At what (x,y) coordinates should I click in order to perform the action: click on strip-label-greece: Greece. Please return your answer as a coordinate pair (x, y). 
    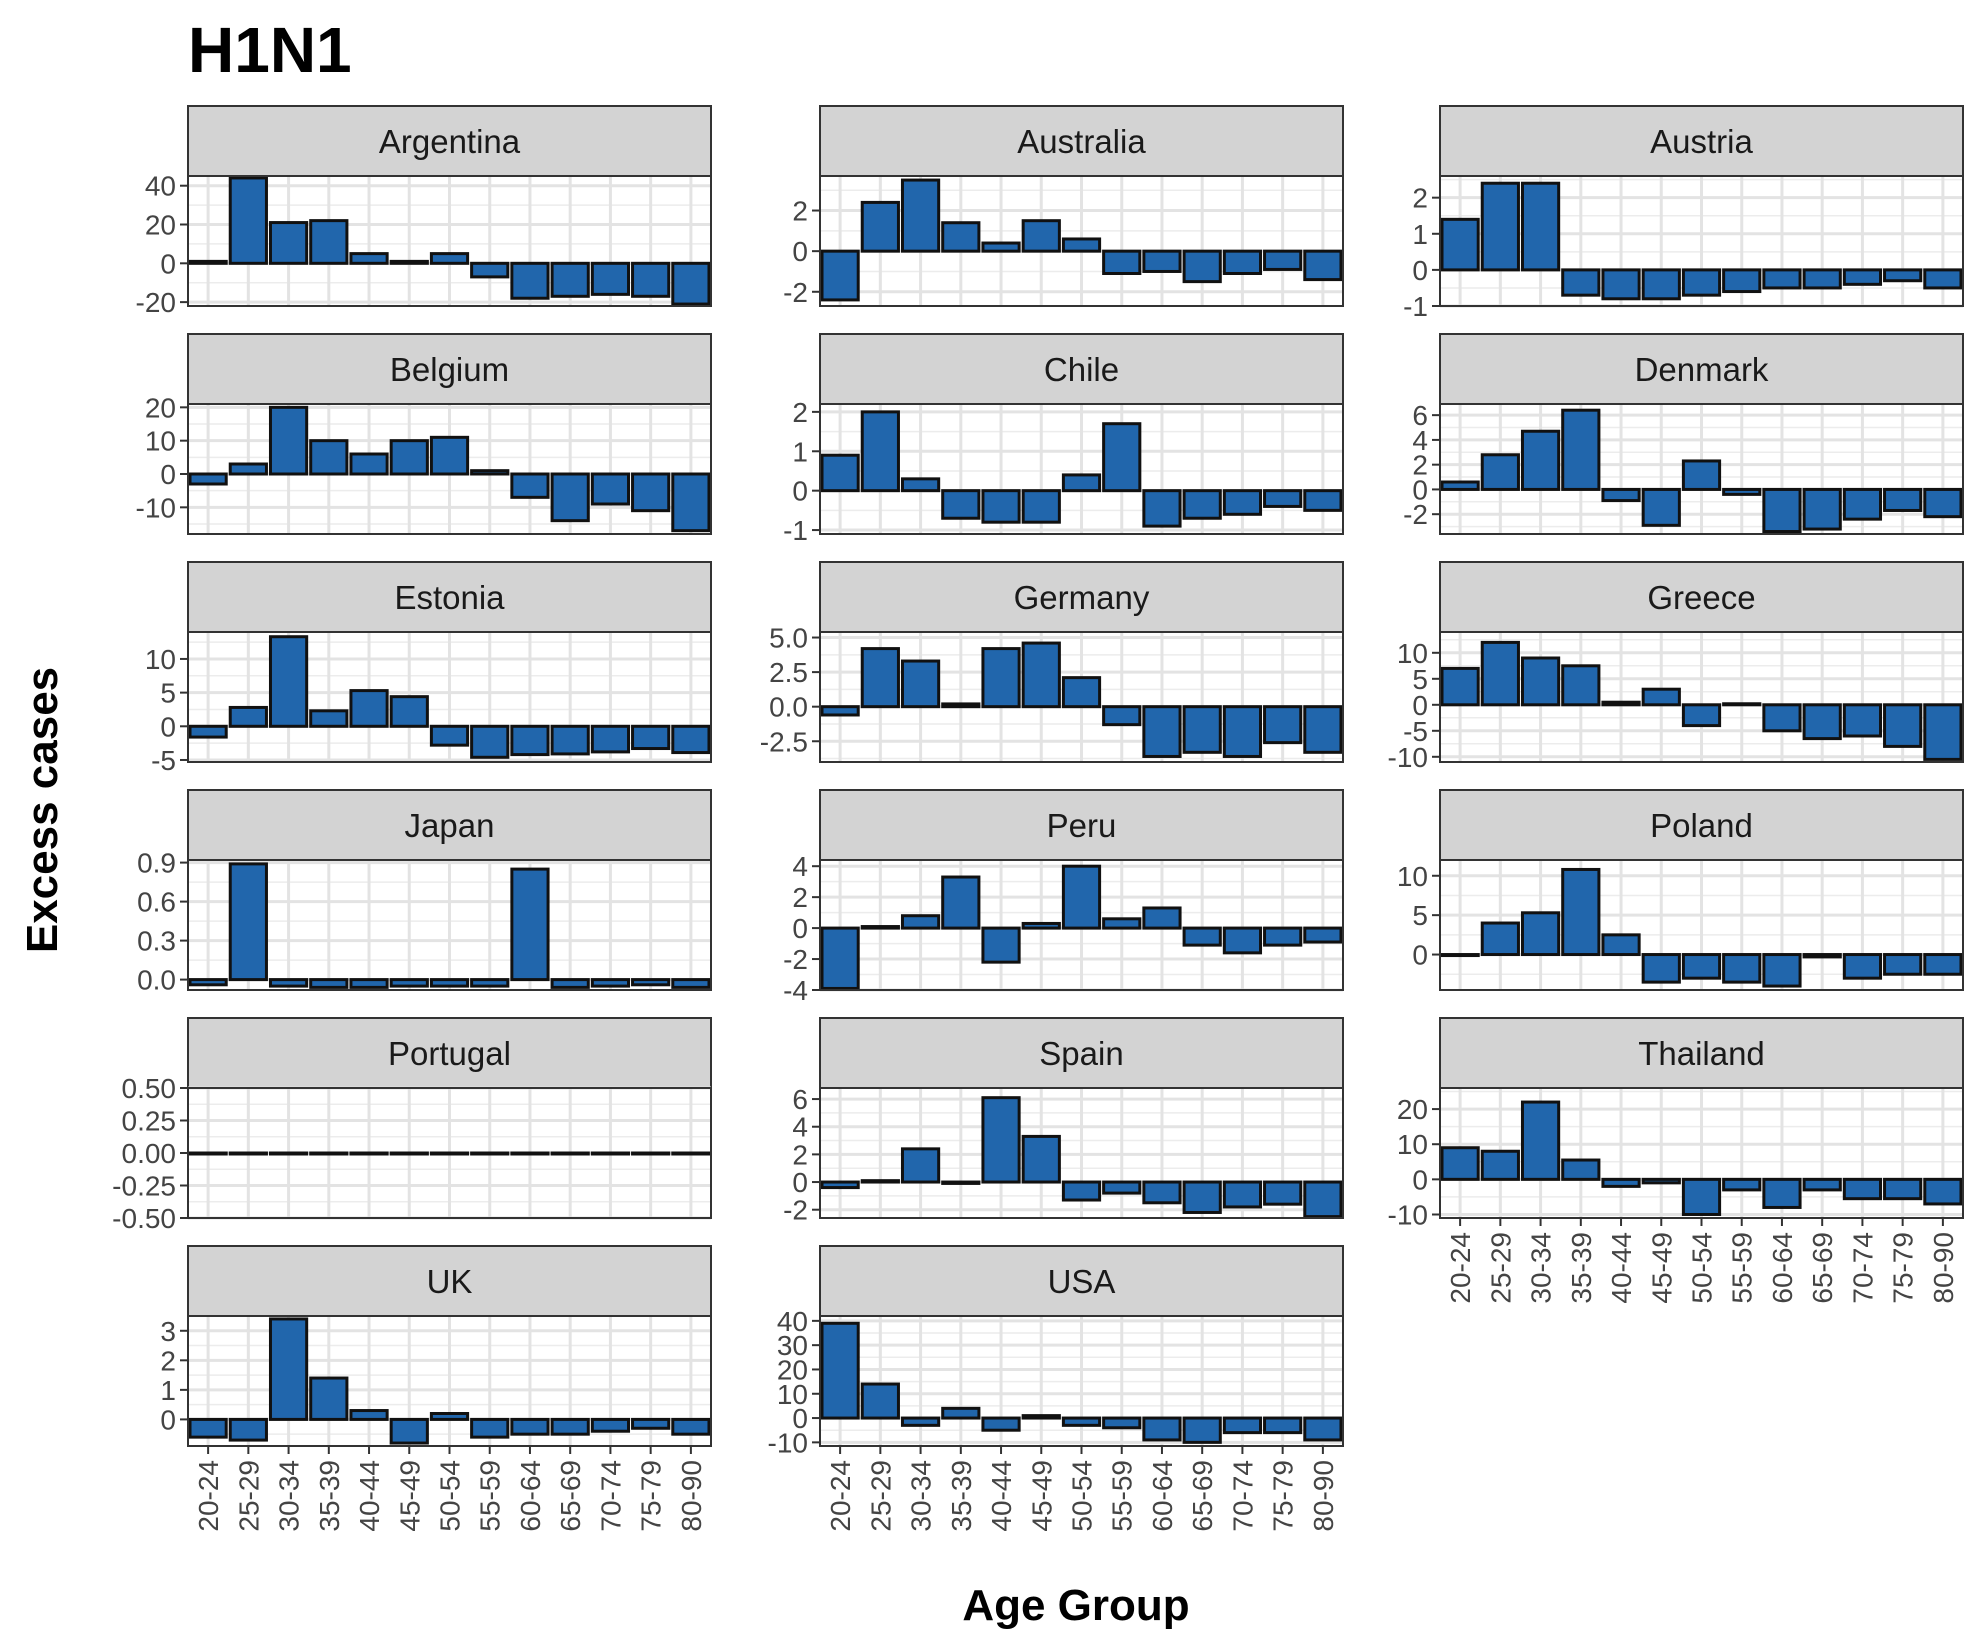
    Looking at the image, I should click on (1701, 597).